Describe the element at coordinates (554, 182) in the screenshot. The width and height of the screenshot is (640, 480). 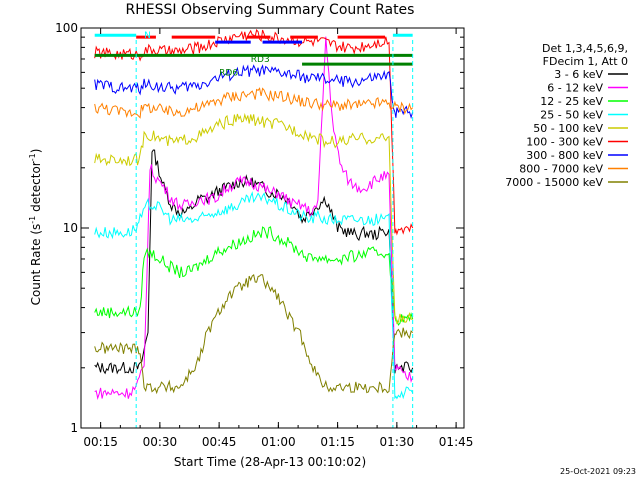
I see `legend-label-8: 7000 - 15000 keV` at that location.